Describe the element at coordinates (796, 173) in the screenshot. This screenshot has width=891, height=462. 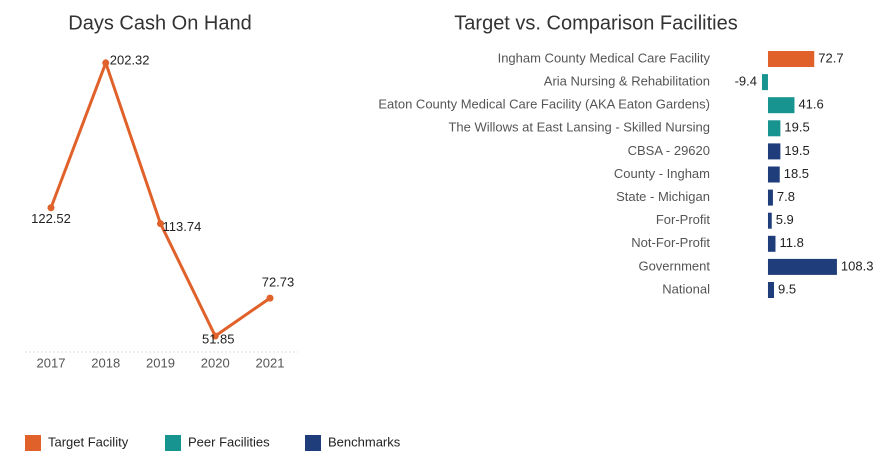
I see `data-label: 18.5` at that location.